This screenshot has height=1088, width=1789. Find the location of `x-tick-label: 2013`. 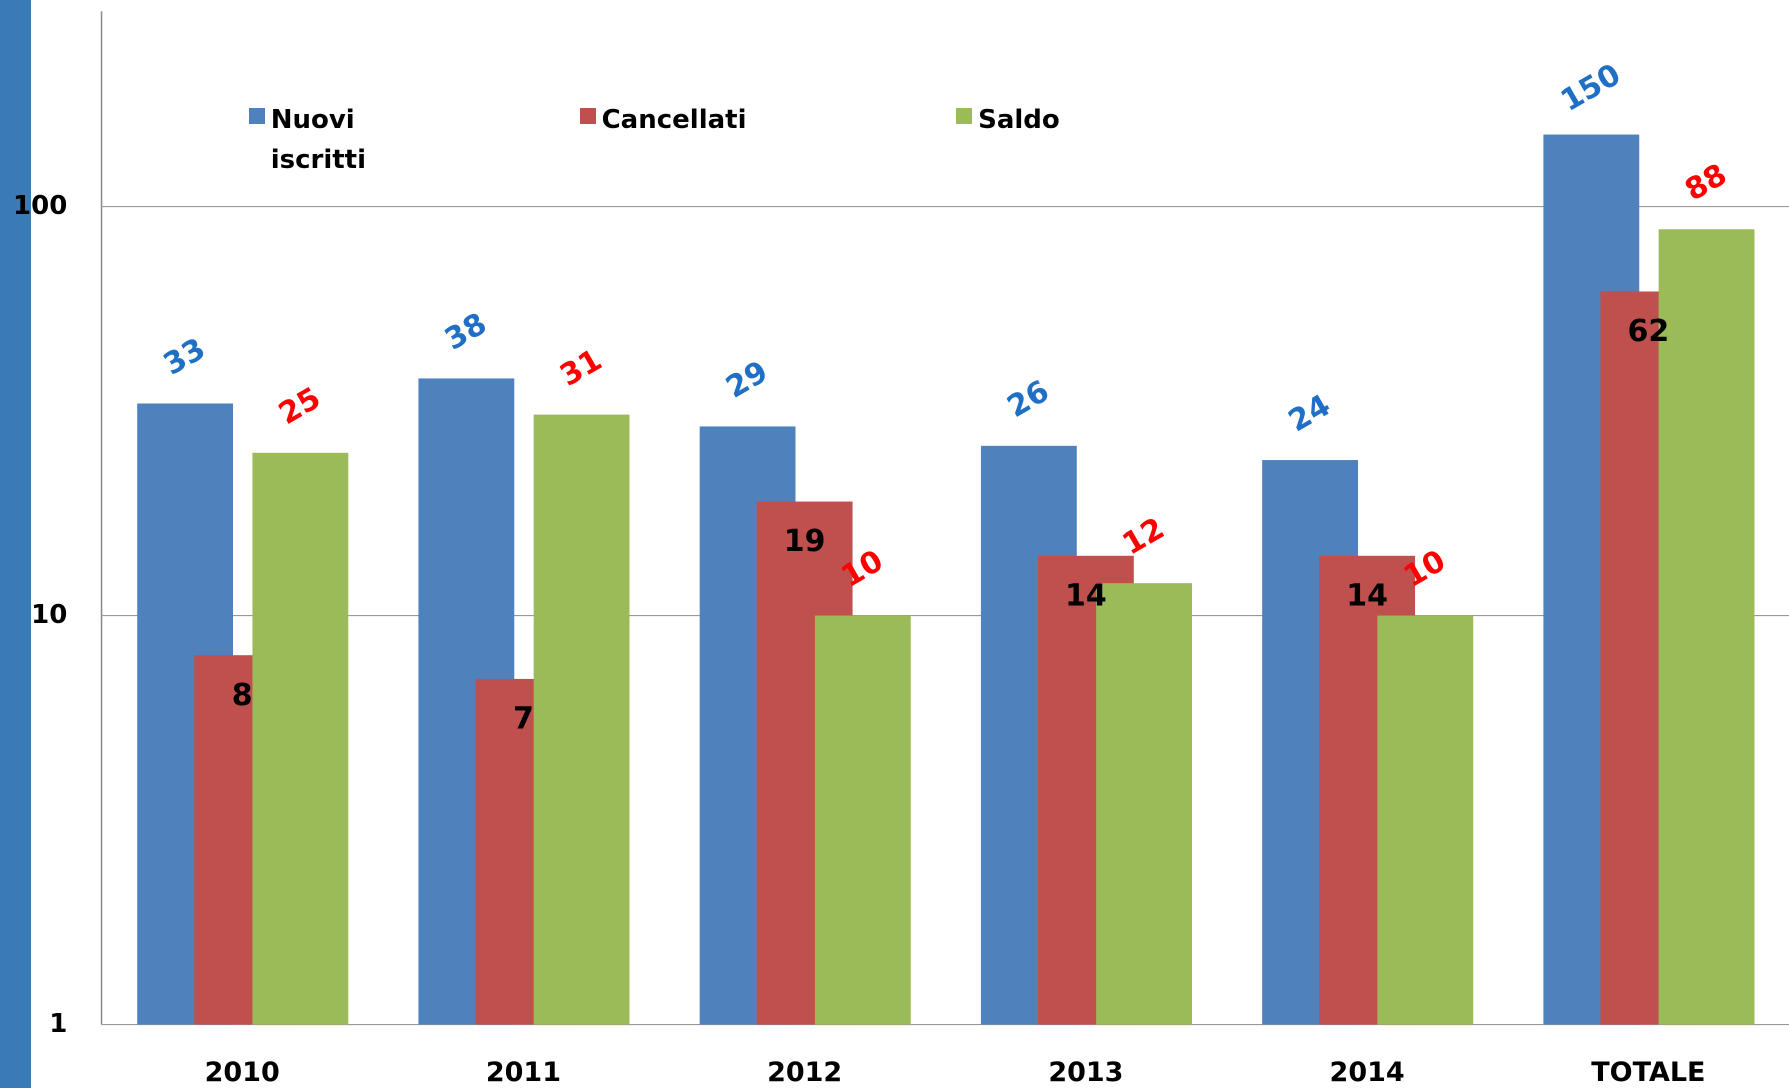

x-tick-label: 2013 is located at coordinates (1085, 1072).